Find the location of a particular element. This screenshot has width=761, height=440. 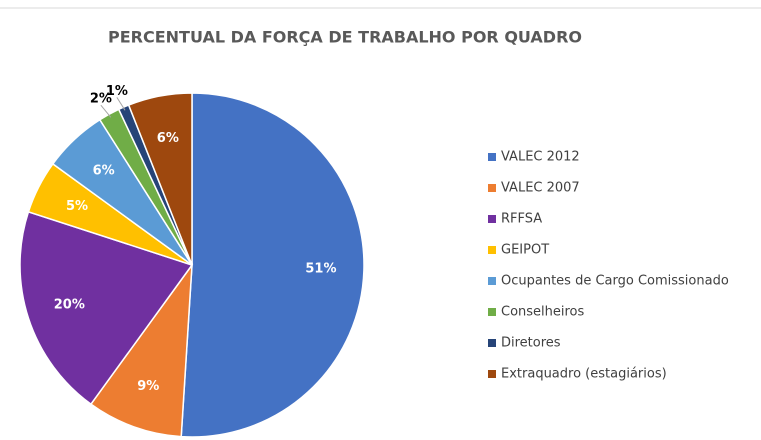

legend-label: RFFSA is located at coordinates (521, 219).